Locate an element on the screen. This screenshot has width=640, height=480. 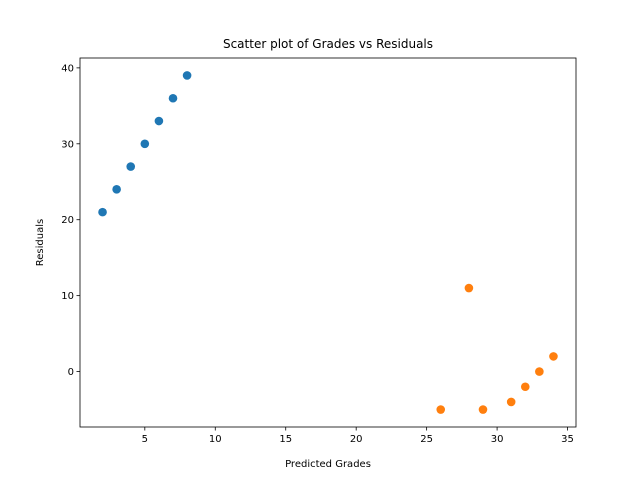
x-tick-label: 15 is located at coordinates (285, 439).